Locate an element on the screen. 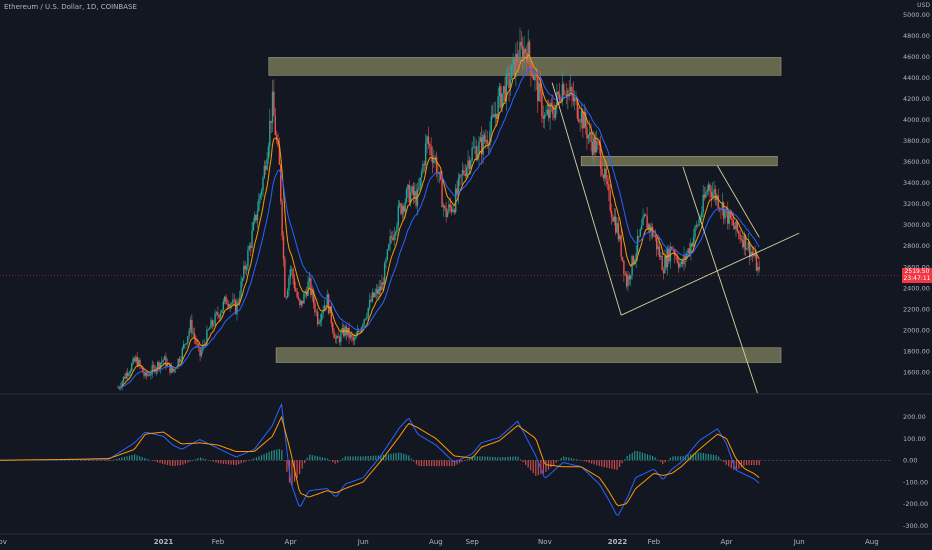 This screenshot has height=550, width=932. current-price-tag: 2519.50 23:47:11 is located at coordinates (917, 276).